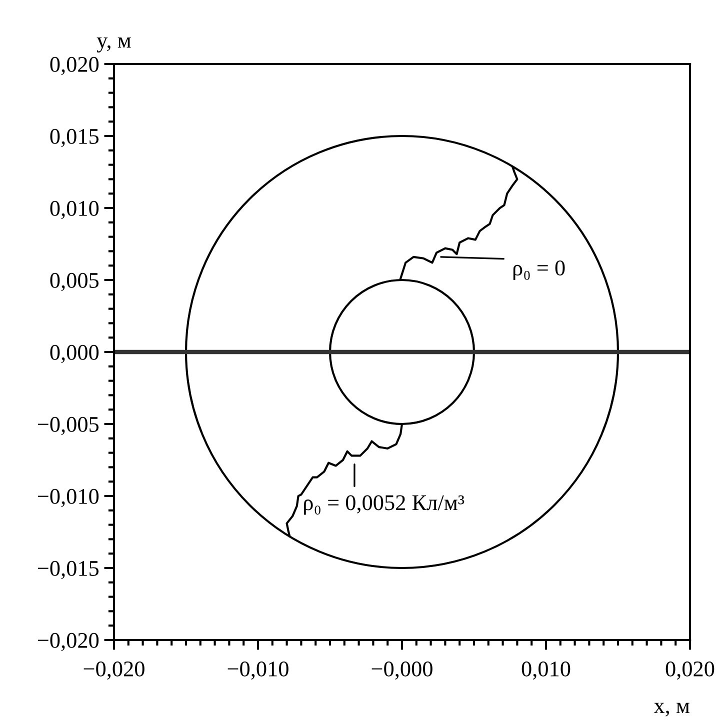 Image resolution: width=728 pixels, height=726 pixels. What do you see at coordinates (74, 282) in the screenshot?
I see `y-tick-label: 0,005` at bounding box center [74, 282].